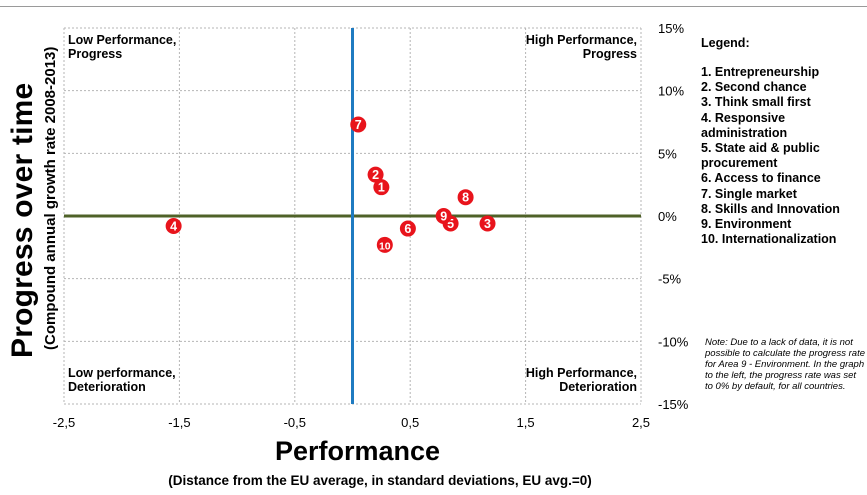 The height and width of the screenshot is (495, 867). Describe the element at coordinates (673, 341) in the screenshot. I see `y-tick-label: -10%` at that location.